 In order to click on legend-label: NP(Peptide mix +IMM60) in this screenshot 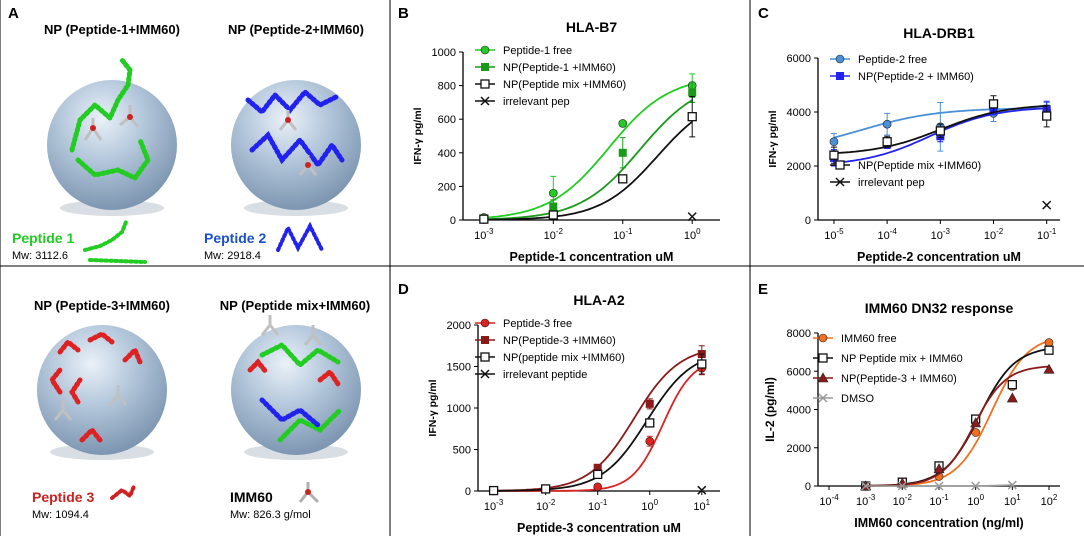, I will do `click(564, 85)`.